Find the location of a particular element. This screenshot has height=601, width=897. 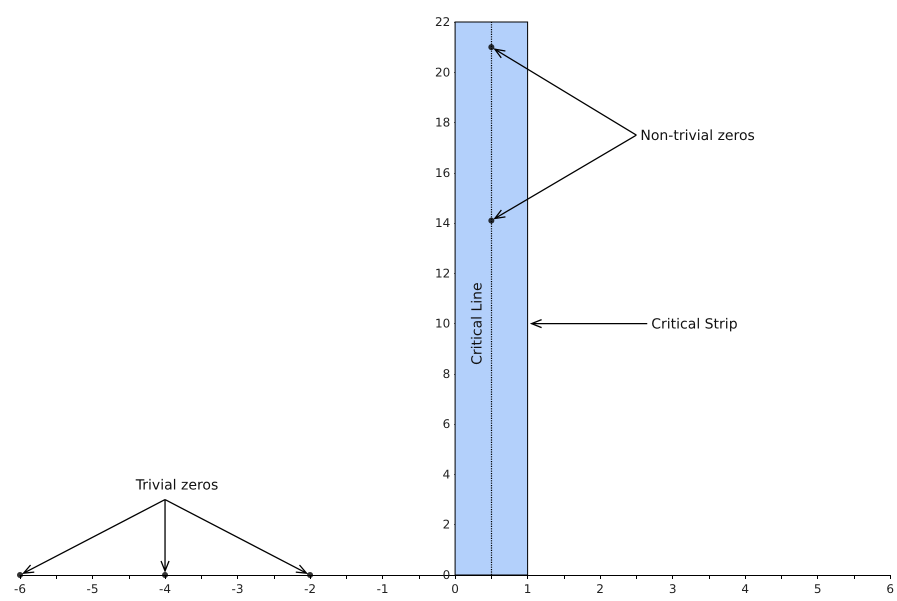

x-tick-label: -2 is located at coordinates (310, 589).